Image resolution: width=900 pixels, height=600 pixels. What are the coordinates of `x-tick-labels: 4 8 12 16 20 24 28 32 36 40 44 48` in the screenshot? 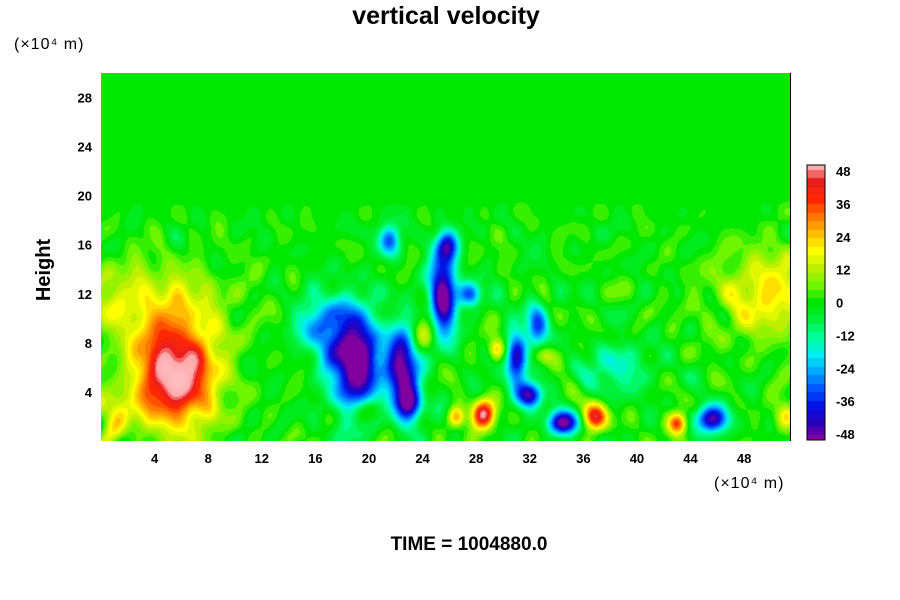 It's located at (451, 458).